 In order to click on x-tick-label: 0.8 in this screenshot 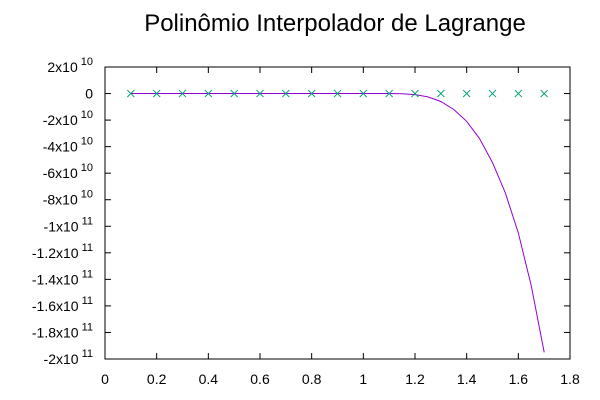, I will do `click(312, 379)`.